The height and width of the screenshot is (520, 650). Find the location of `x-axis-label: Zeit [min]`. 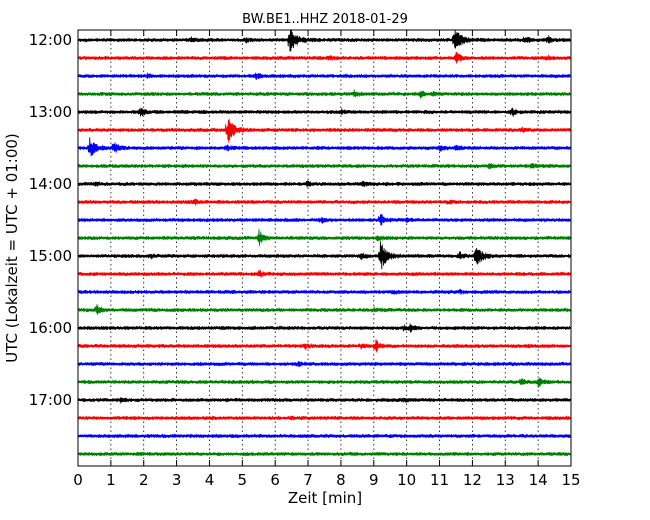

x-axis-label: Zeit [min] is located at coordinates (325, 498).